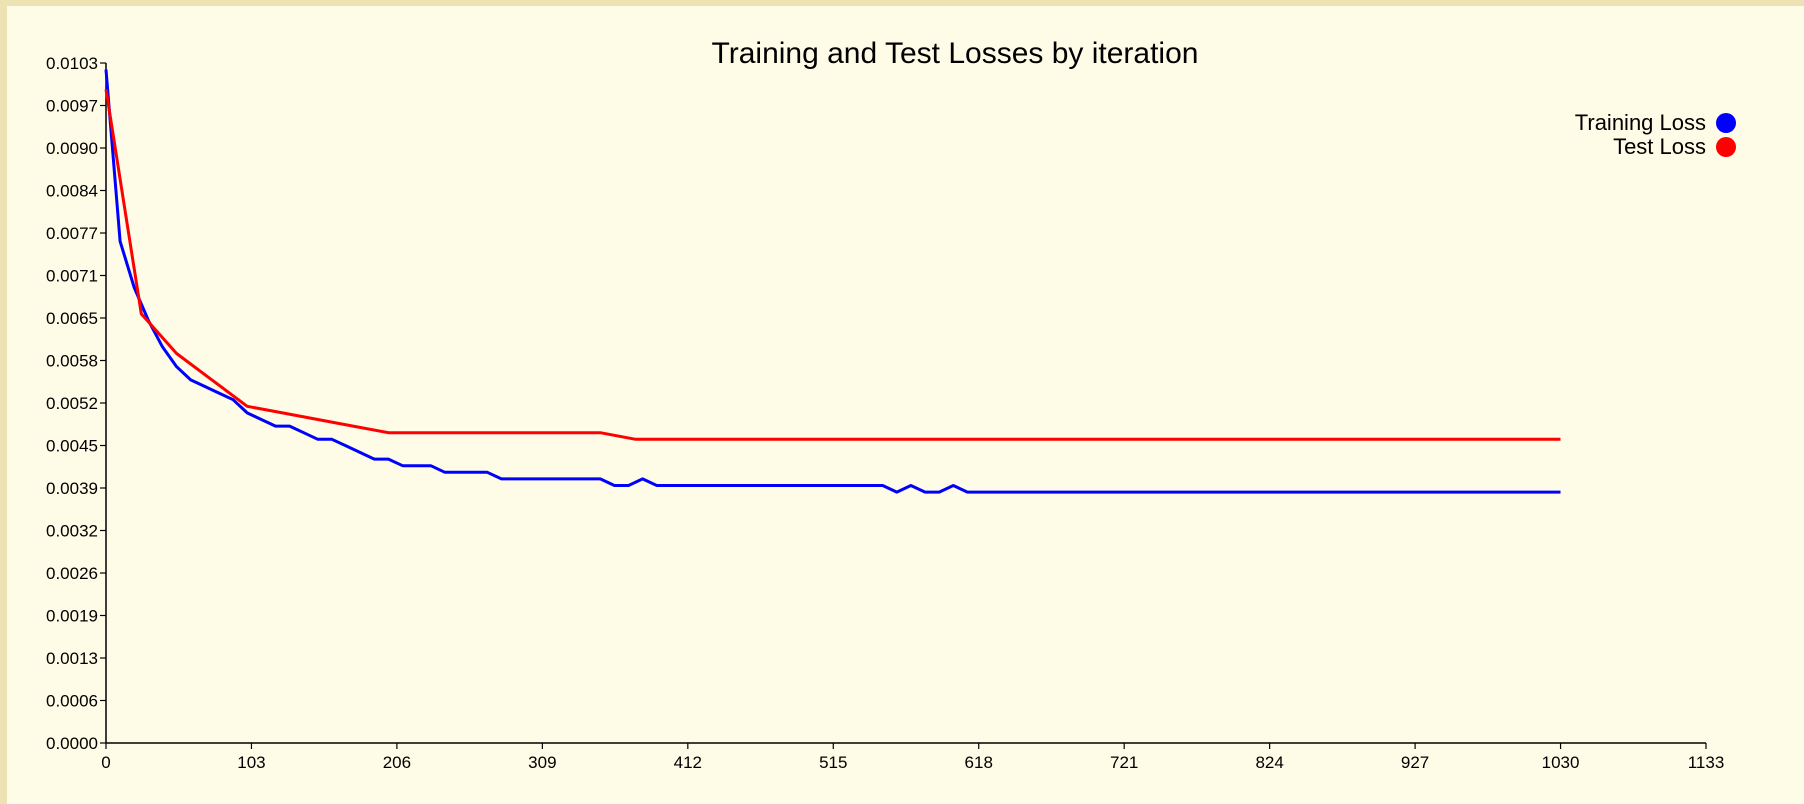  I want to click on x-tick-label: 515, so click(833, 762).